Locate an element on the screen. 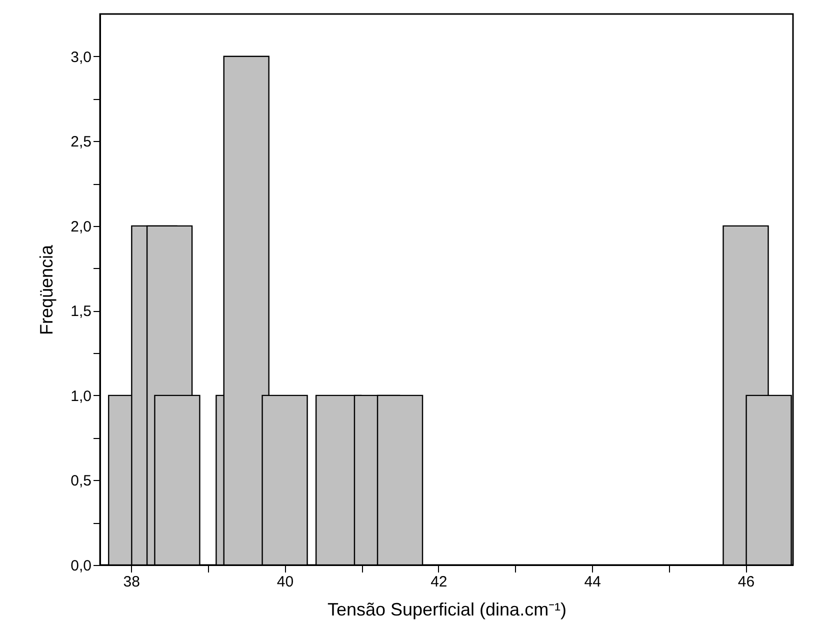 The image size is (817, 642). x-tick-label: 40 is located at coordinates (285, 582).